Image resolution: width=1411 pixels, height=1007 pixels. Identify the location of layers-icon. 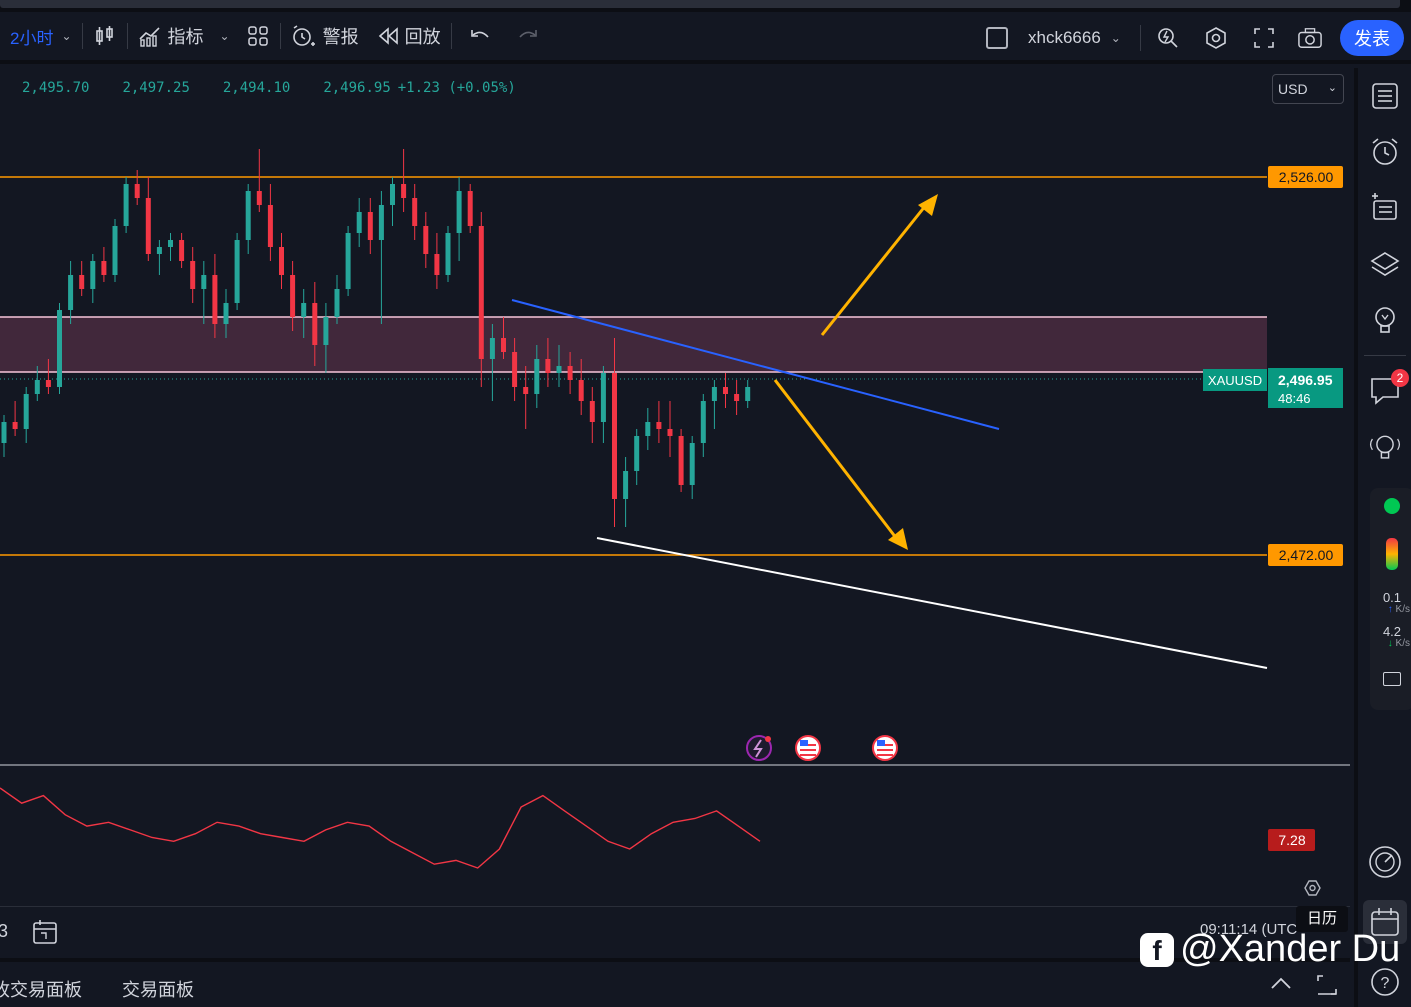
(1385, 264).